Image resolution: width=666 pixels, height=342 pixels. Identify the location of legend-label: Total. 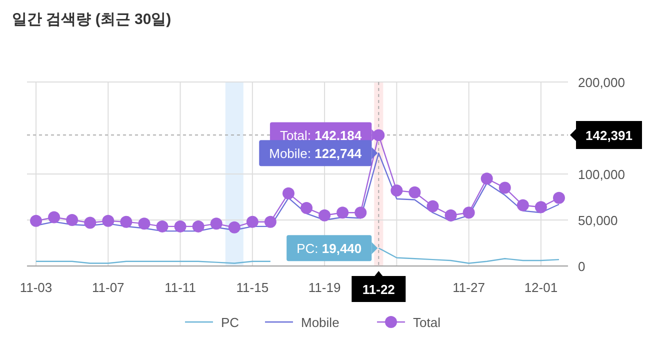
(427, 322).